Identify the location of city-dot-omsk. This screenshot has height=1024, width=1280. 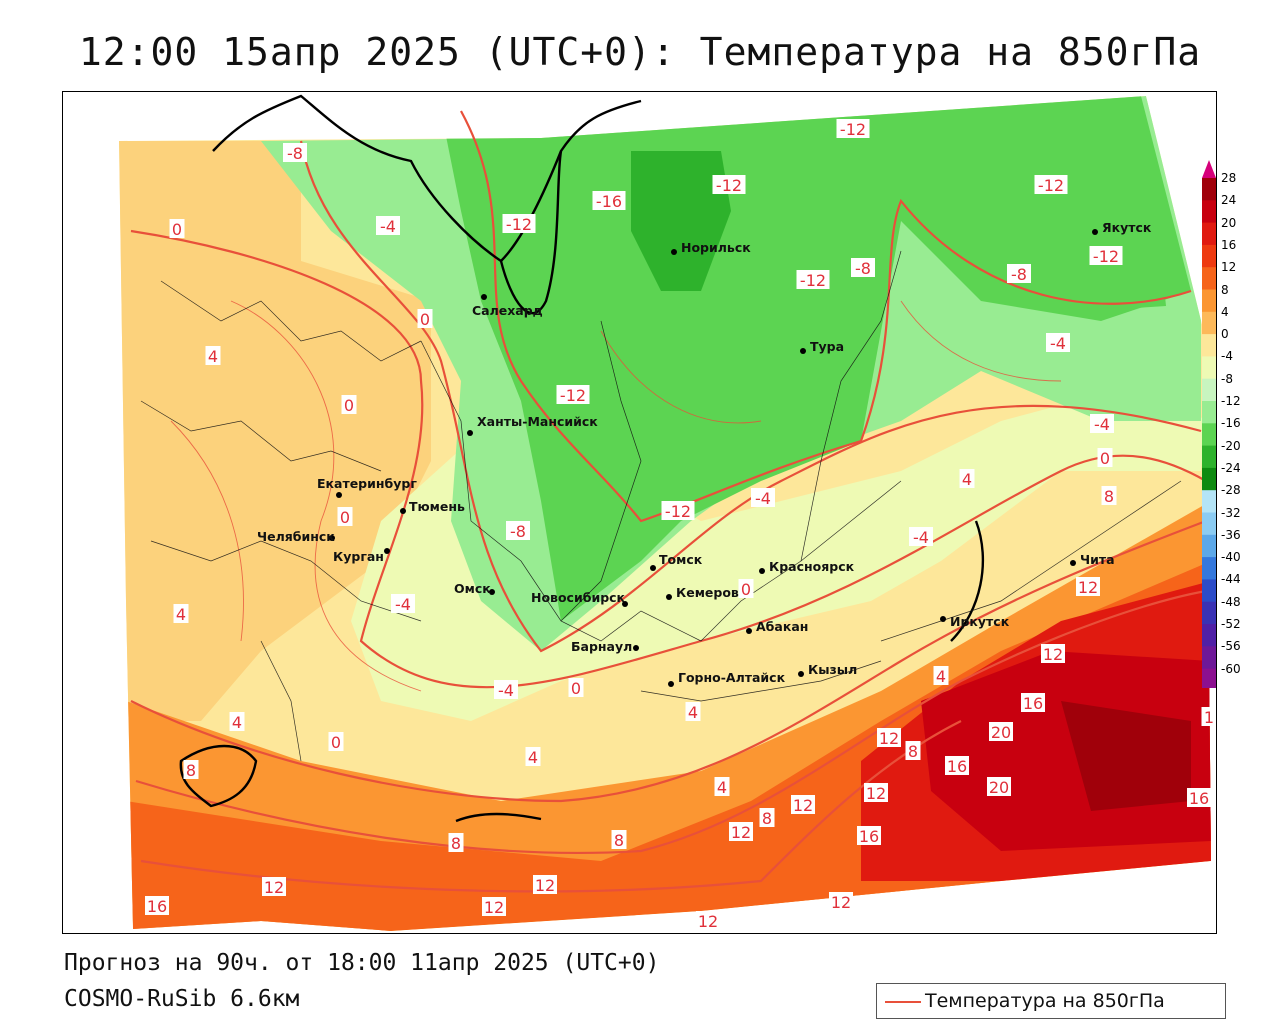
(492, 592).